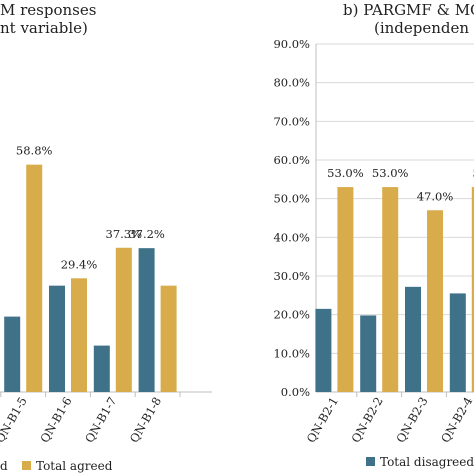 Image resolution: width=474 pixels, height=474 pixels. I want to click on right-chart-title-line-2: (independen, so click(421, 28).